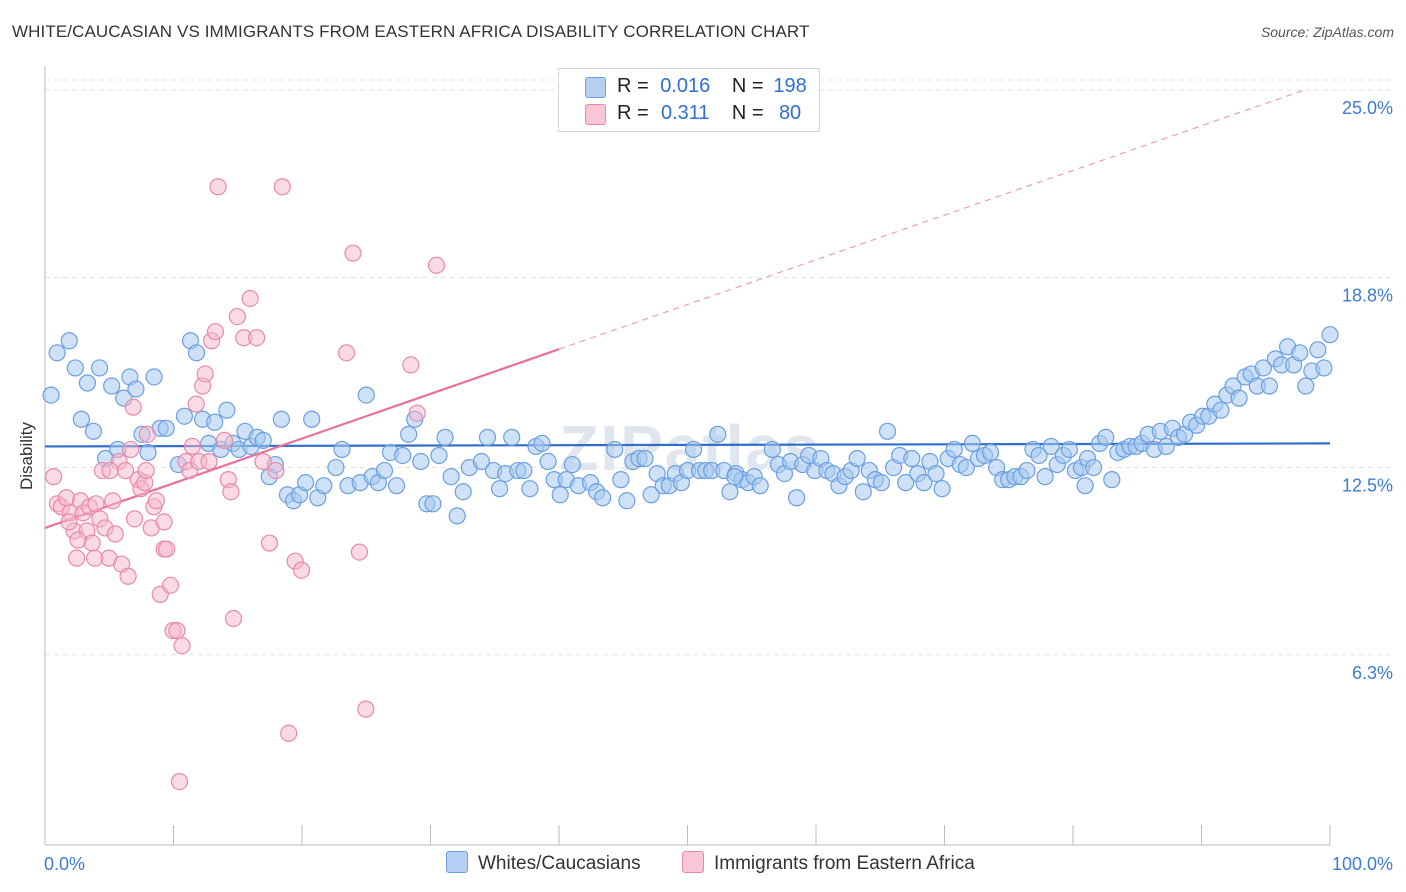  I want to click on y-tick-label: 12.5%, so click(1367, 486).